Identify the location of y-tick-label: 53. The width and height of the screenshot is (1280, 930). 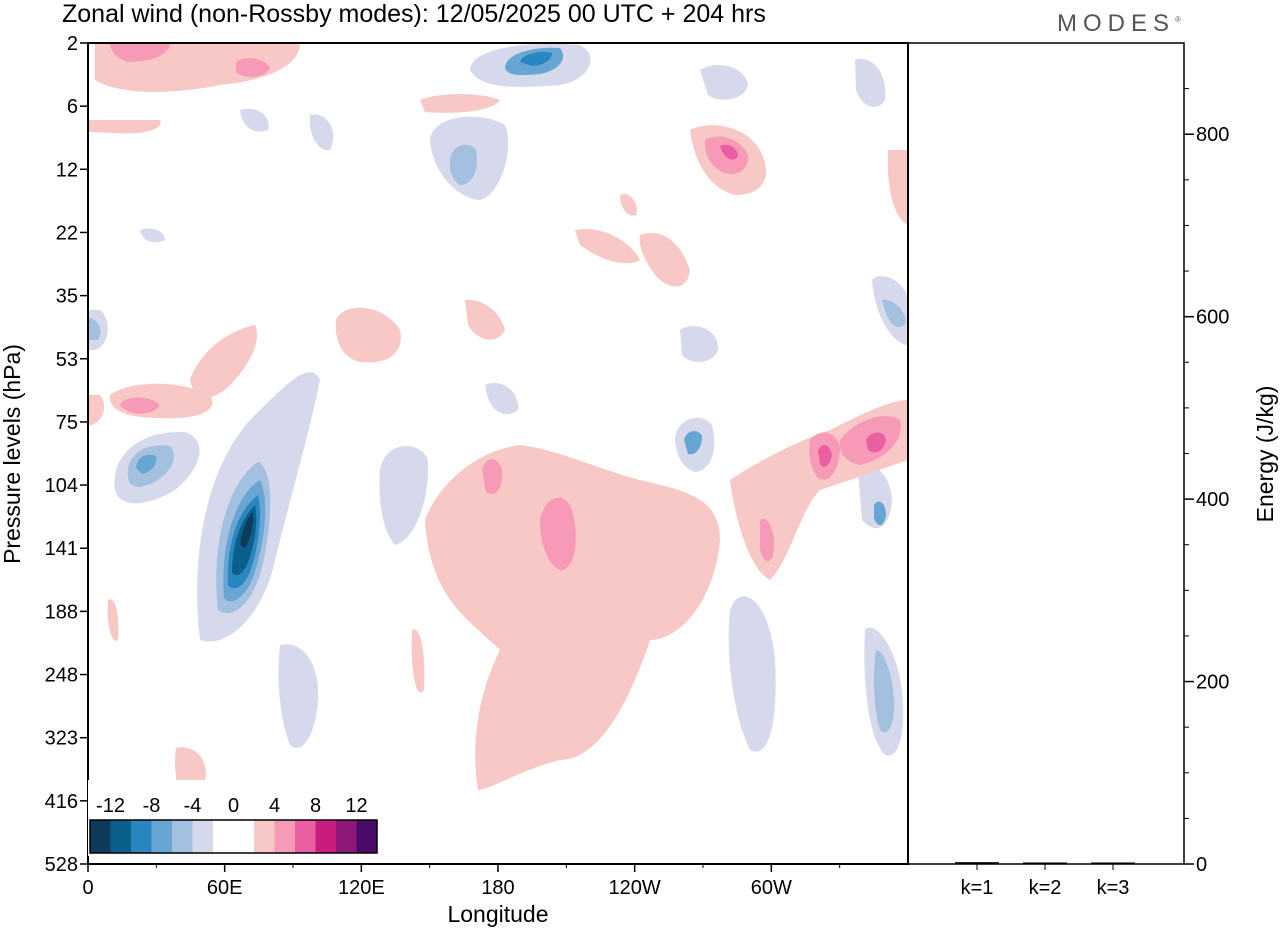
(67, 360).